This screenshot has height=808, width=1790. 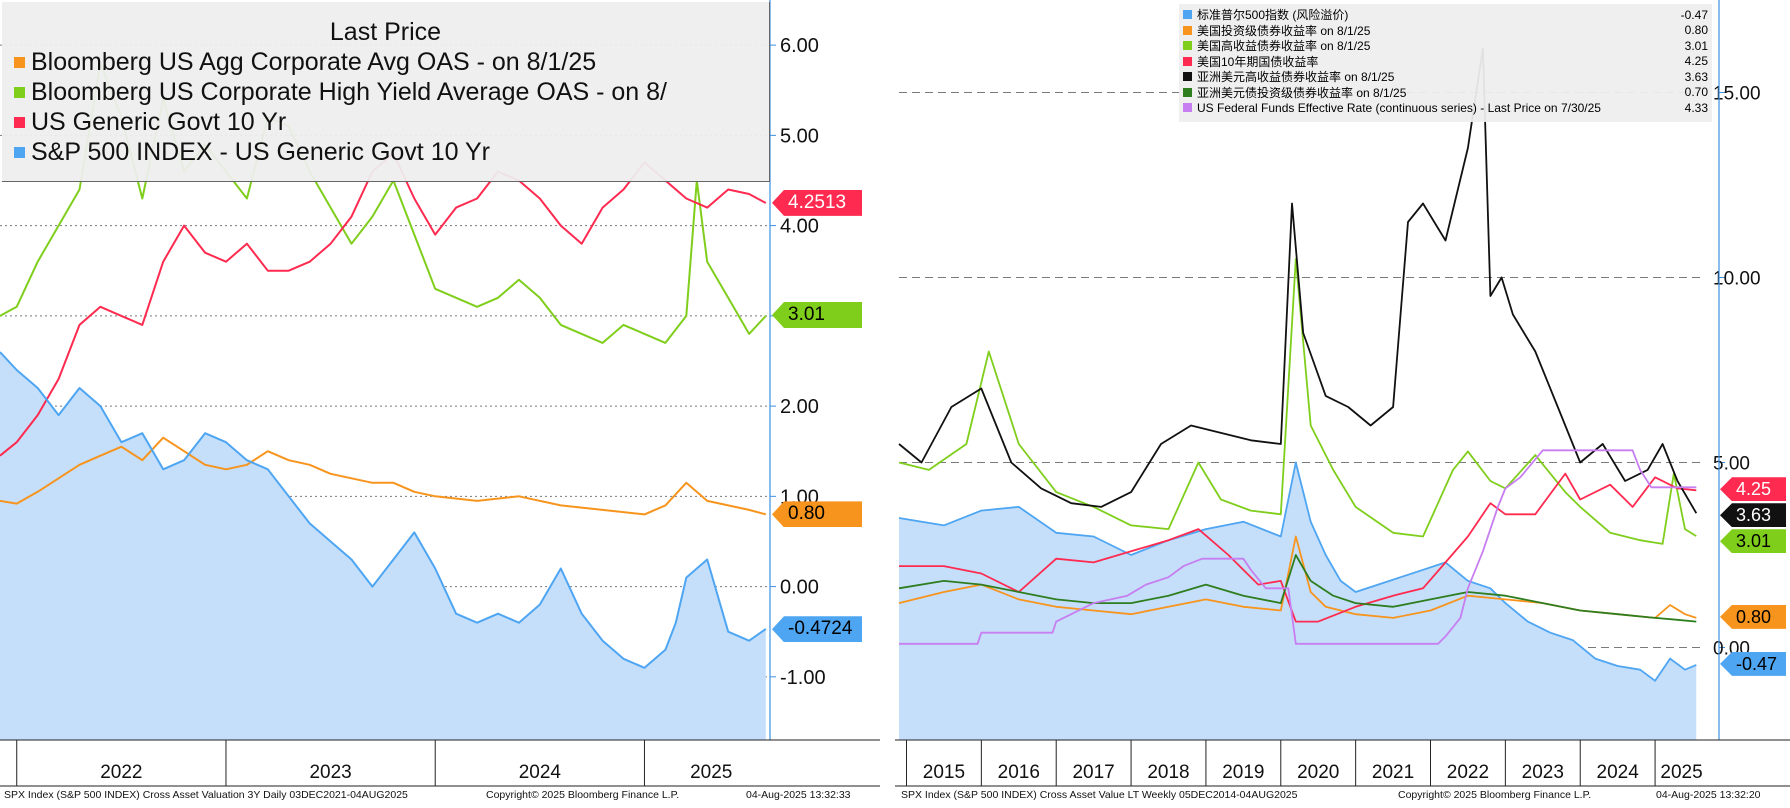 What do you see at coordinates (1445, 77) in the screenshot?
I see `legend-item: 亚洲美元高收益债券收益率 on 8/1/25 3.63` at bounding box center [1445, 77].